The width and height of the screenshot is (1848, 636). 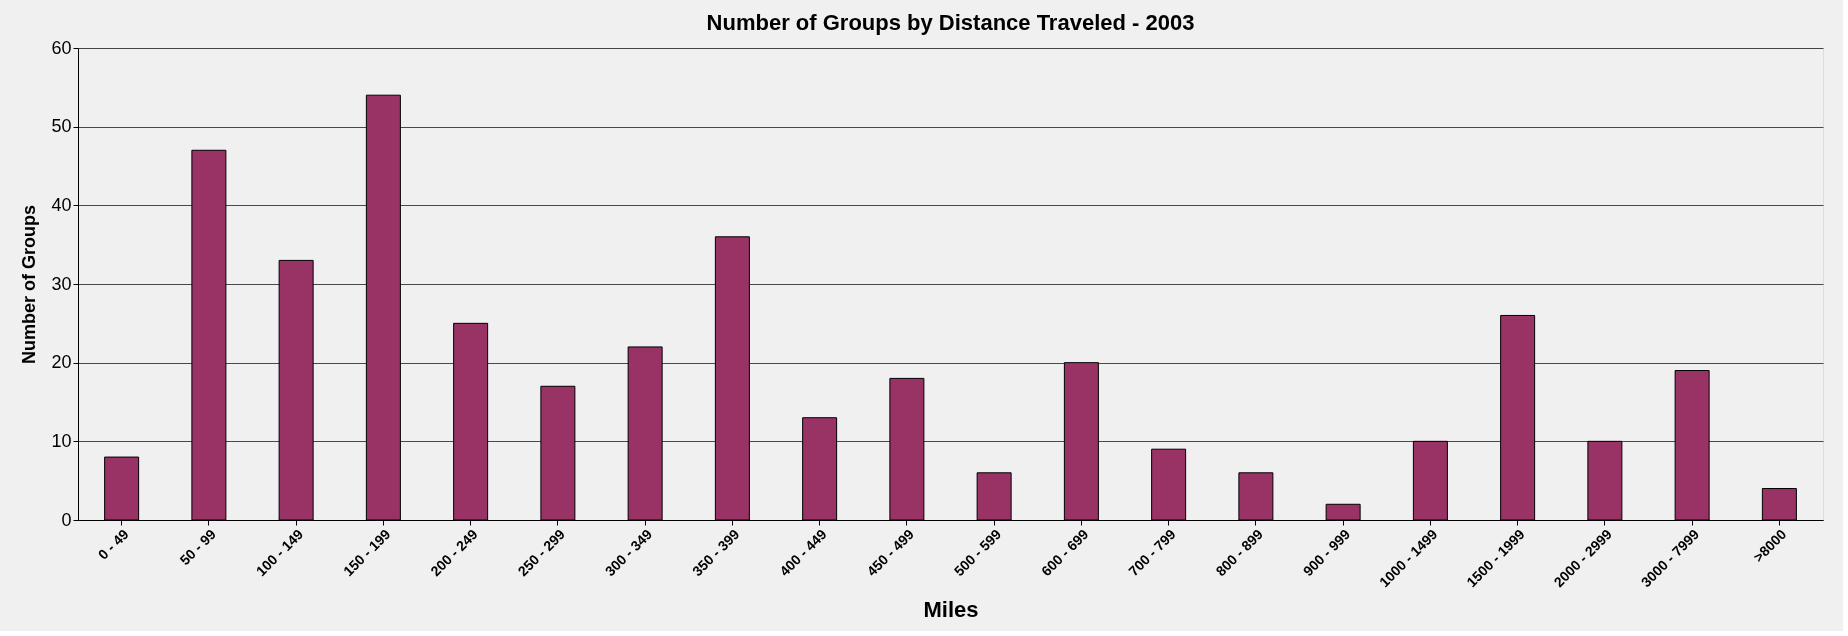 What do you see at coordinates (628, 552) in the screenshot?
I see `x-tick-label: 300 - 349` at bounding box center [628, 552].